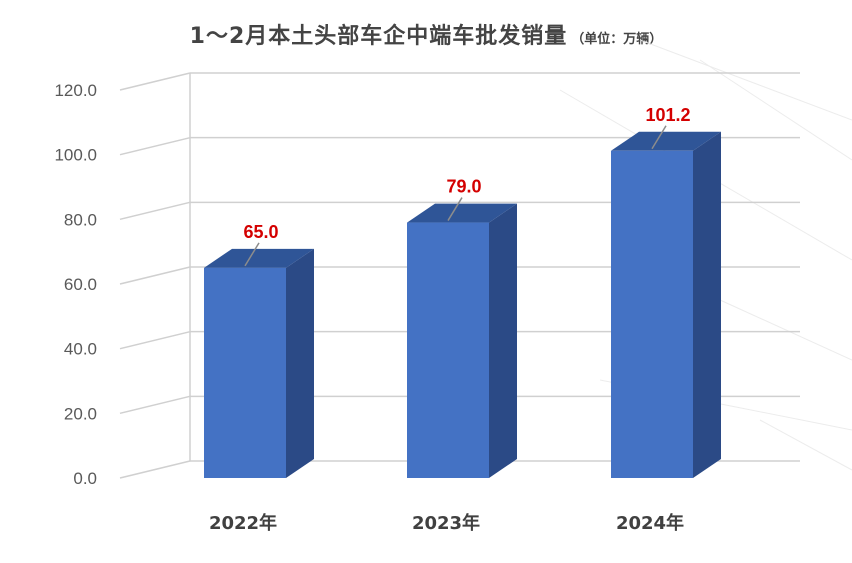 The image size is (852, 563). I want to click on unit-note: （单位：万辆）, so click(617, 39).